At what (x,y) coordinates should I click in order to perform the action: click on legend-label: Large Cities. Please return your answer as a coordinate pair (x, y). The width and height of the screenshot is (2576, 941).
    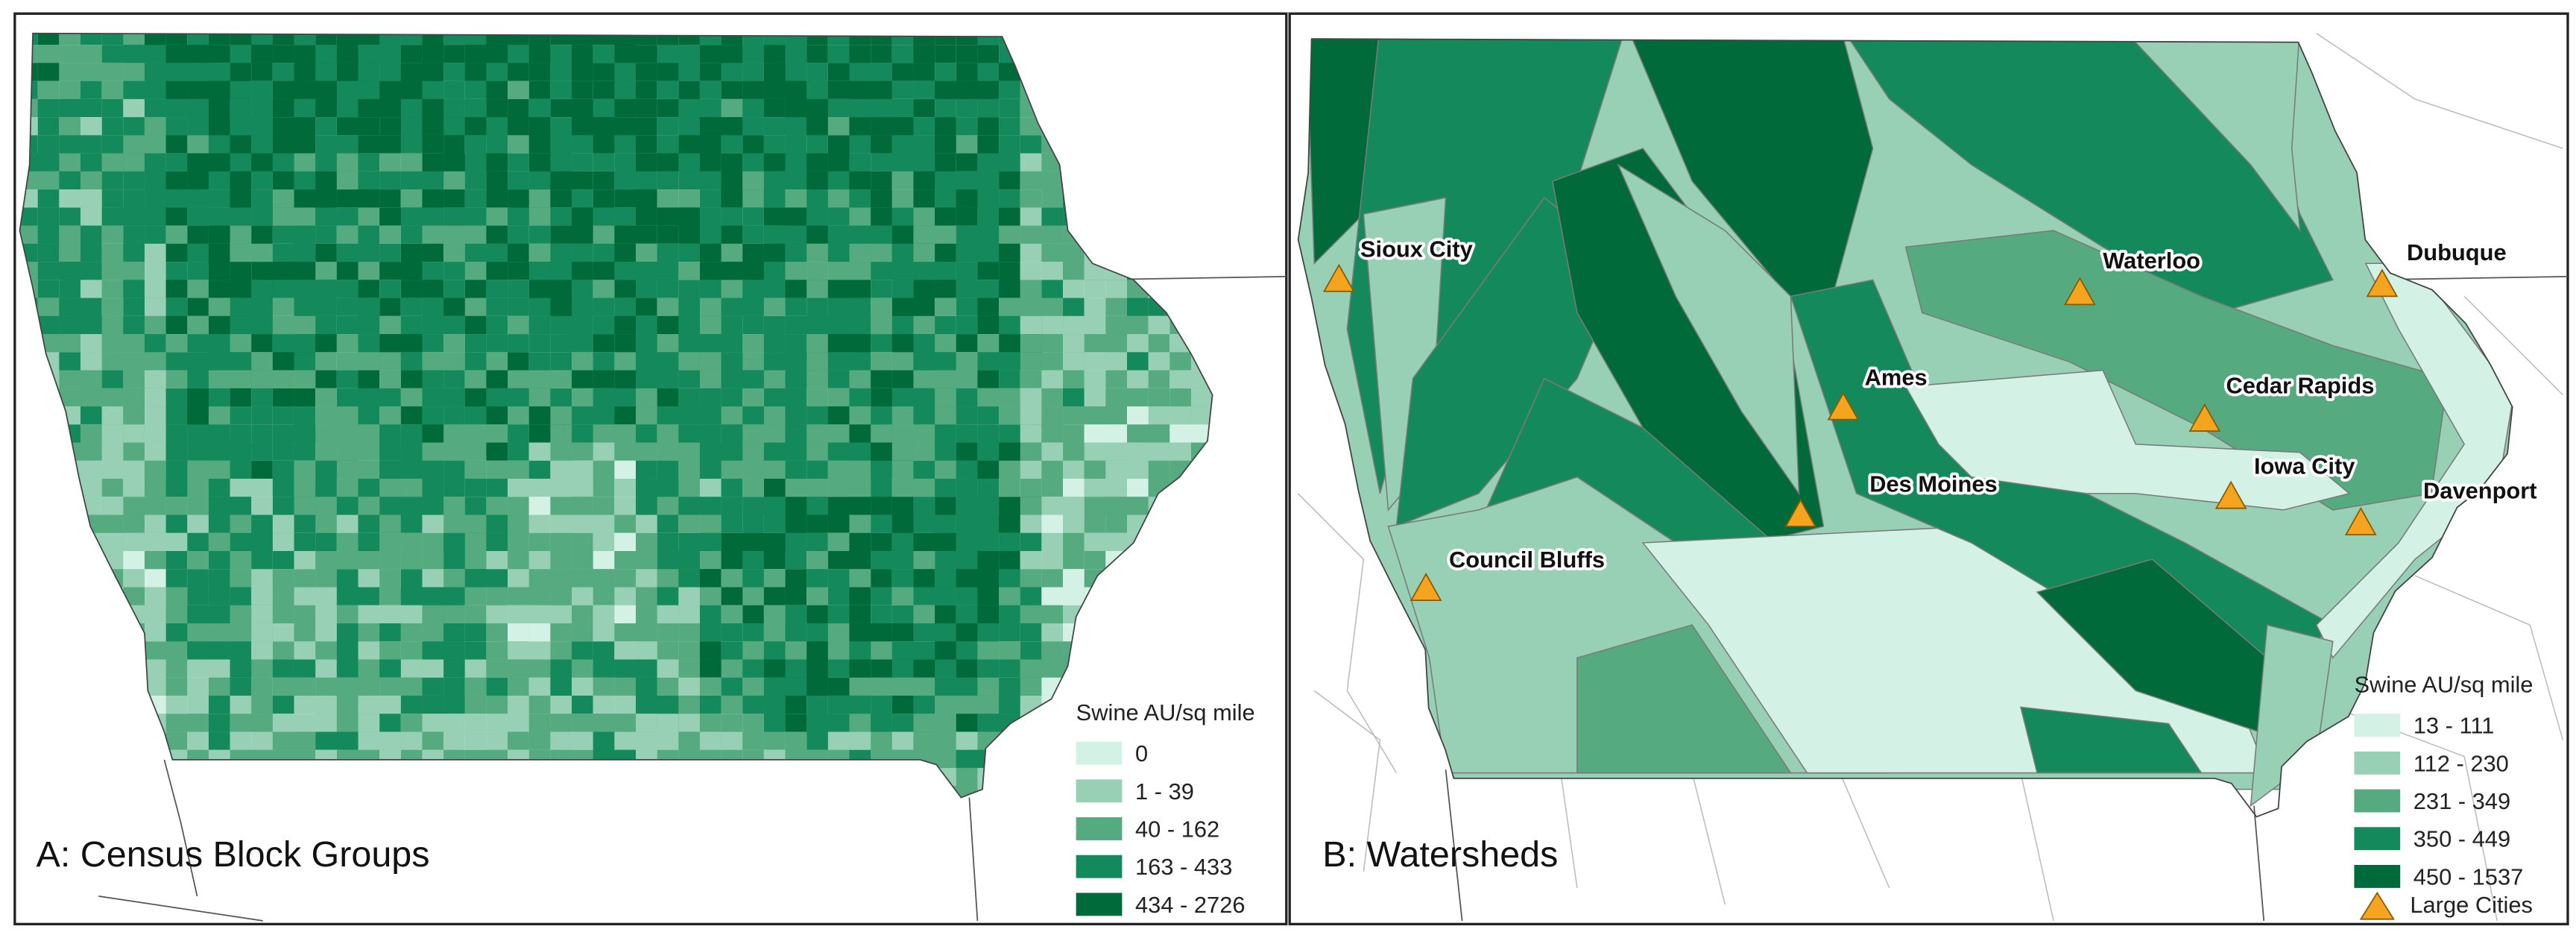
    Looking at the image, I should click on (2472, 905).